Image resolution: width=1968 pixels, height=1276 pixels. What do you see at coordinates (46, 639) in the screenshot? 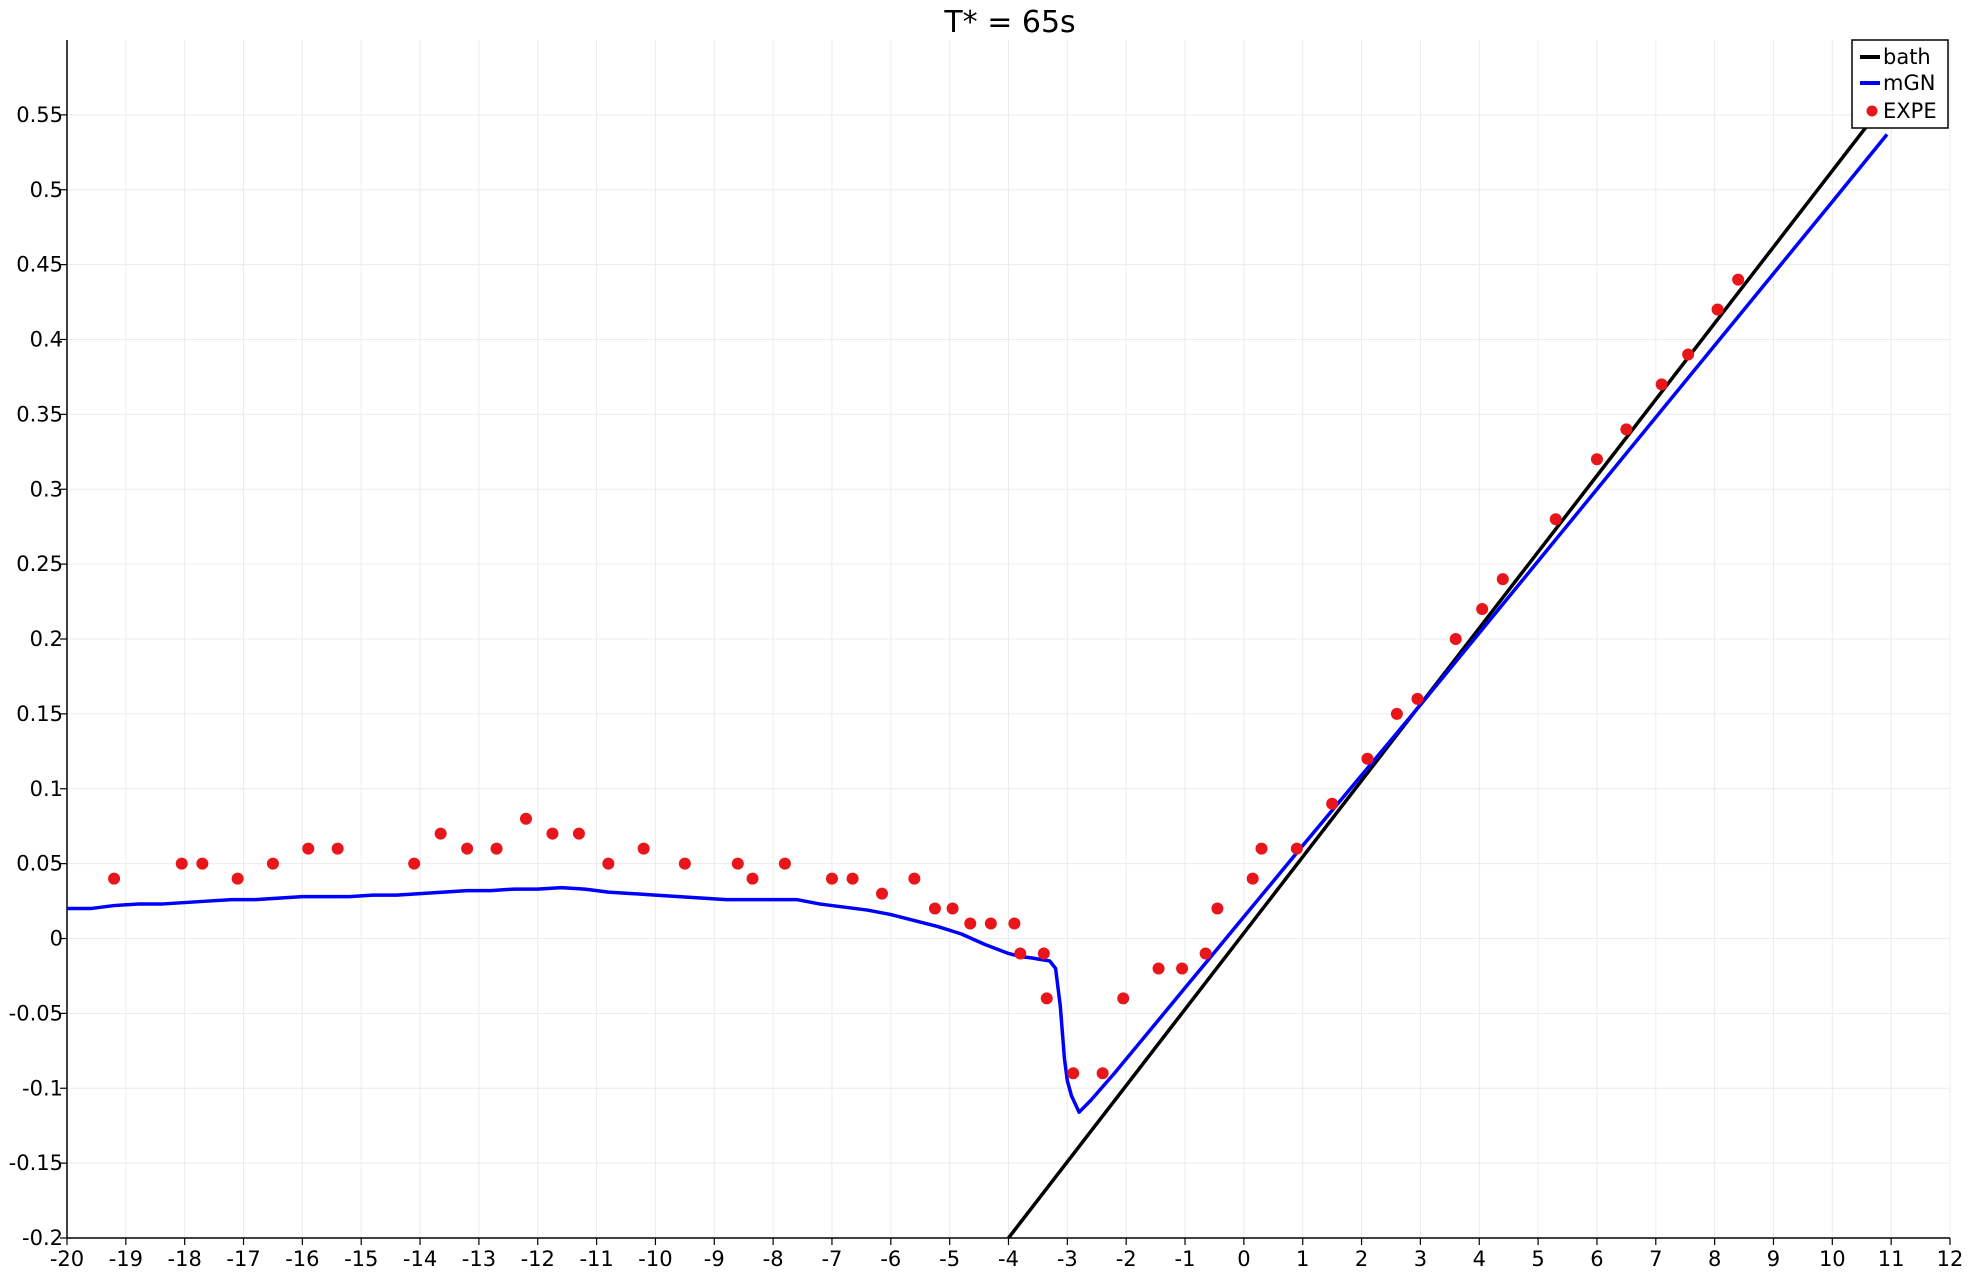
I see `y-tick-label: 0.2` at bounding box center [46, 639].